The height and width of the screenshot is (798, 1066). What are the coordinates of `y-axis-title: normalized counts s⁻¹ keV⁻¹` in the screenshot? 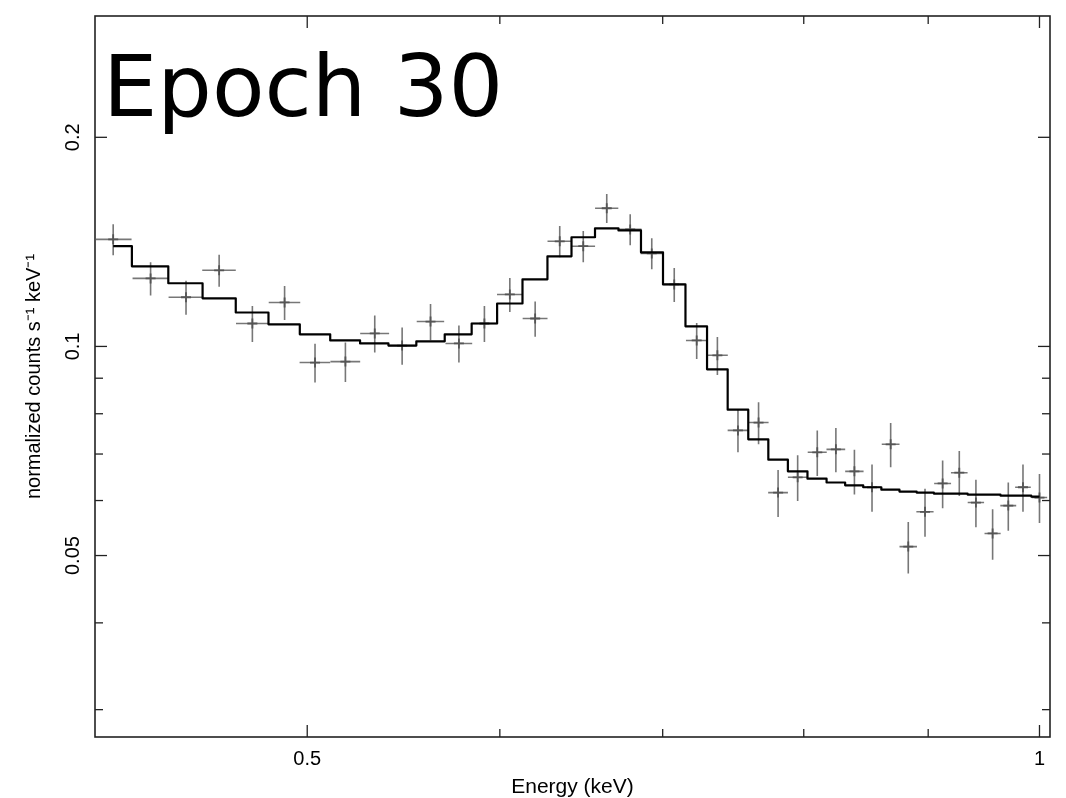 It's located at (33, 376).